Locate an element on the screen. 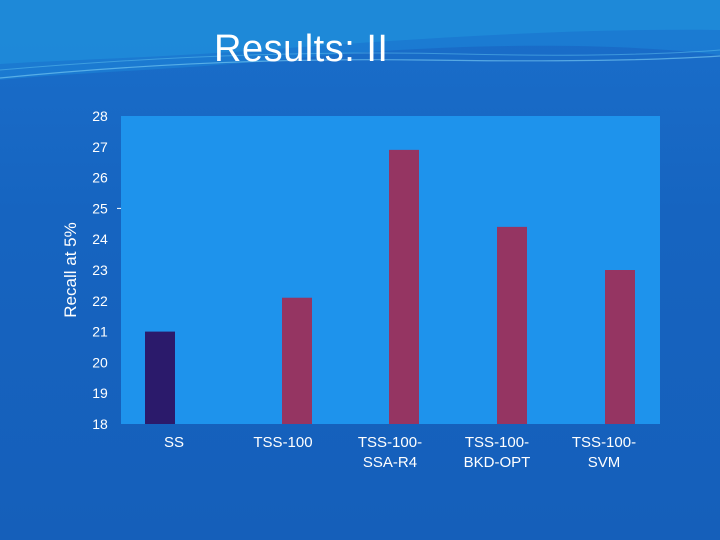 The image size is (720, 540). y-tick-label: 22 is located at coordinates (100, 301).